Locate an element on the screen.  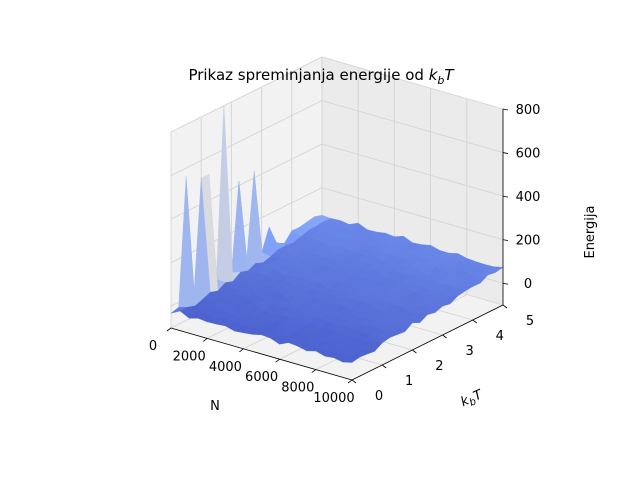
x-tick-label: 0 is located at coordinates (153, 346).